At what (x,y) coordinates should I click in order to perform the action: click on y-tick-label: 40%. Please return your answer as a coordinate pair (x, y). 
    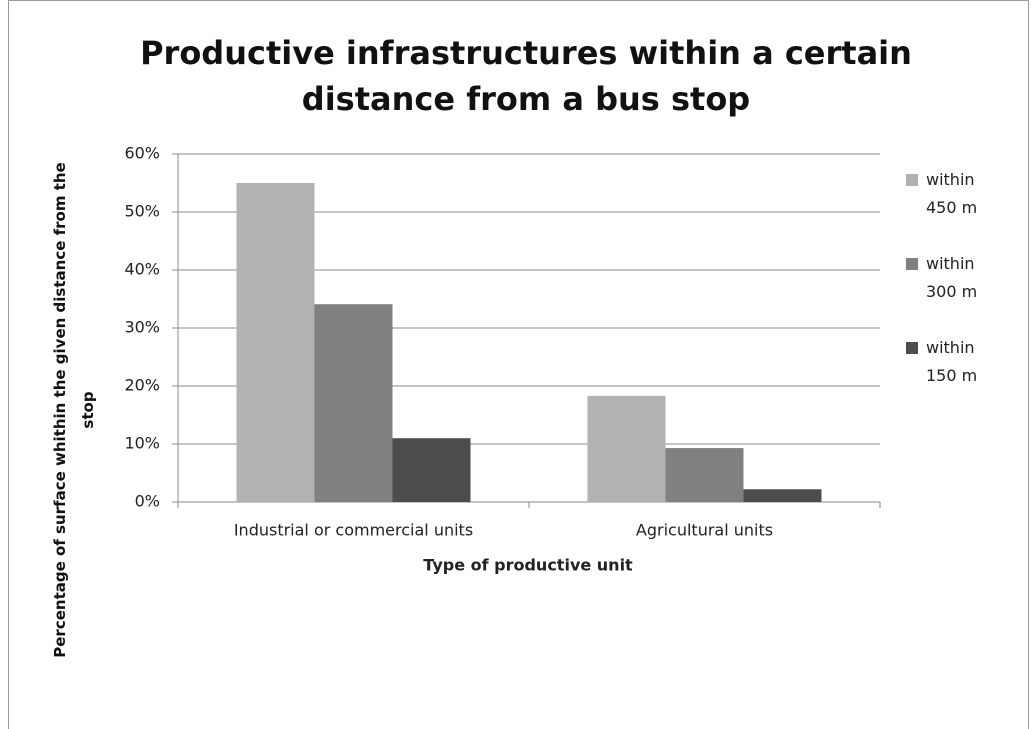
    Looking at the image, I should click on (142, 269).